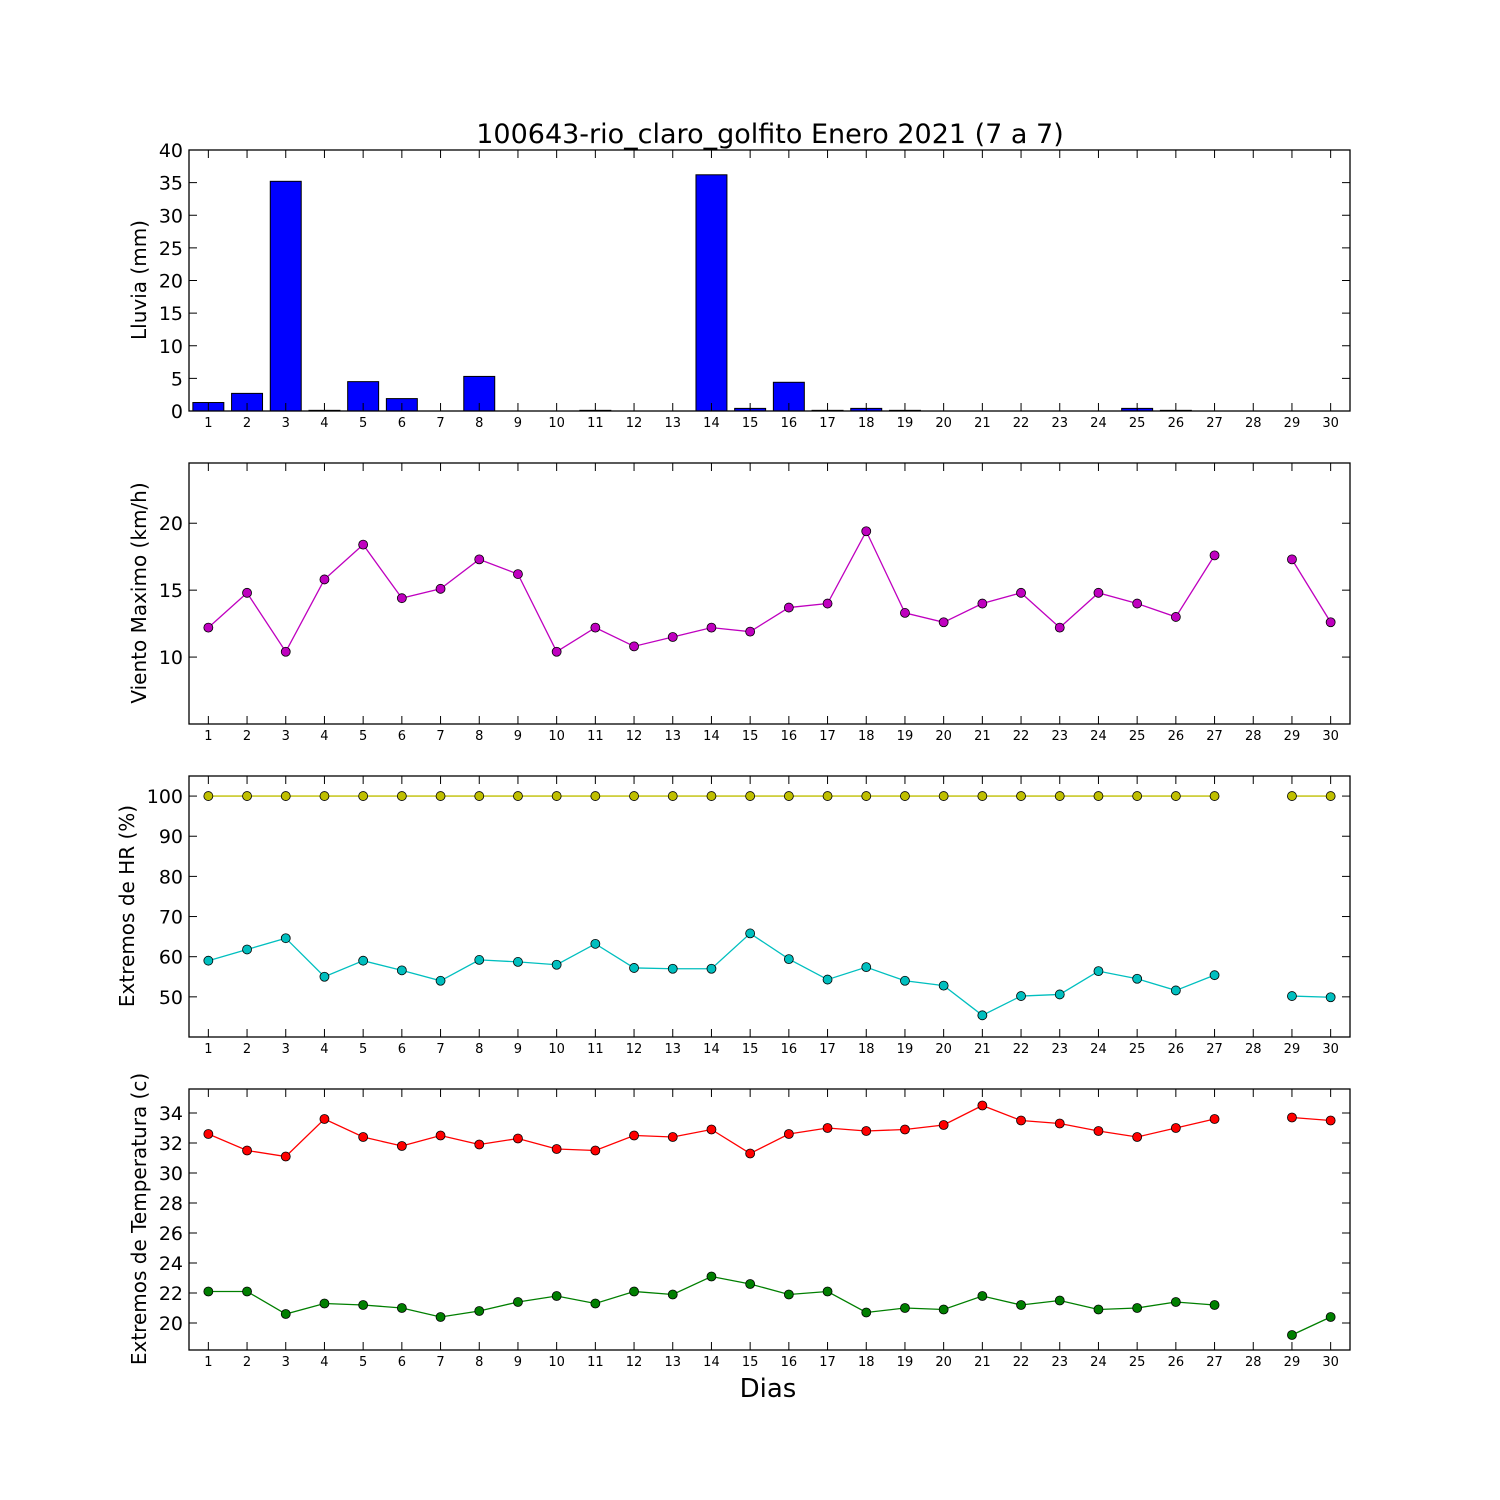 The image size is (1500, 1500). What do you see at coordinates (1214, 423) in the screenshot?
I see `rain-xtick-label: 27` at bounding box center [1214, 423].